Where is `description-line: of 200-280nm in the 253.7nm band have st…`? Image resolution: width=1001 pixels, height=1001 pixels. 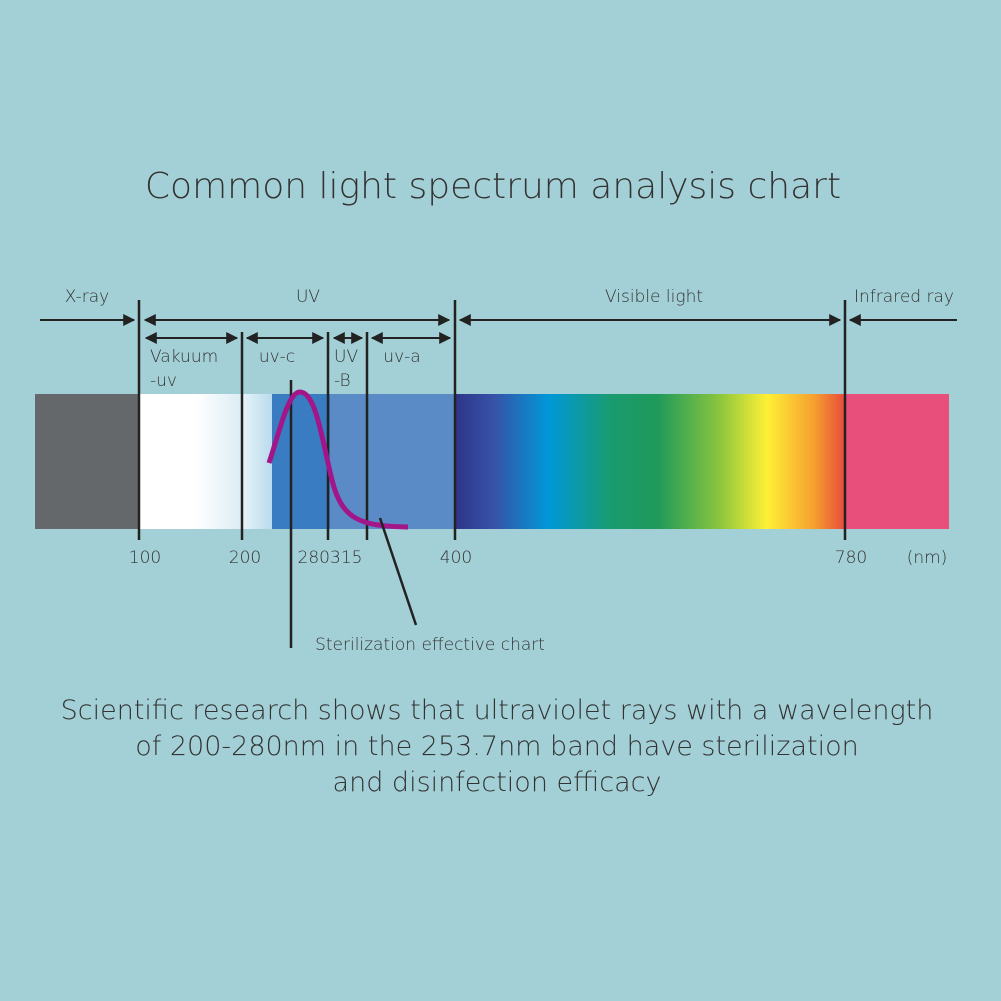 description-line: of 200-280nm in the 253.7nm band have st… is located at coordinates (496, 746).